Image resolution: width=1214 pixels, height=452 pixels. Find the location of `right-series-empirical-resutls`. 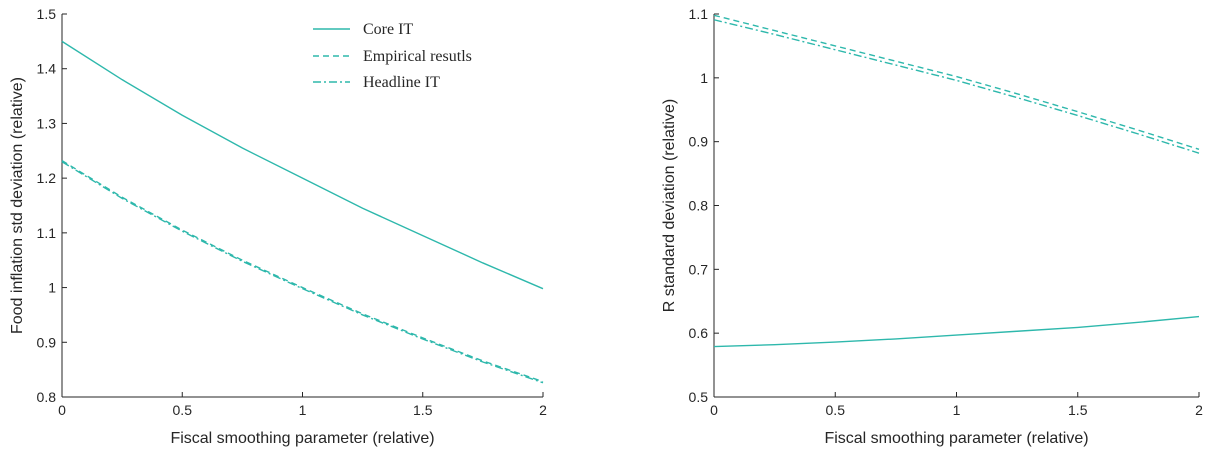

right-series-empirical-resutls is located at coordinates (956, 82).